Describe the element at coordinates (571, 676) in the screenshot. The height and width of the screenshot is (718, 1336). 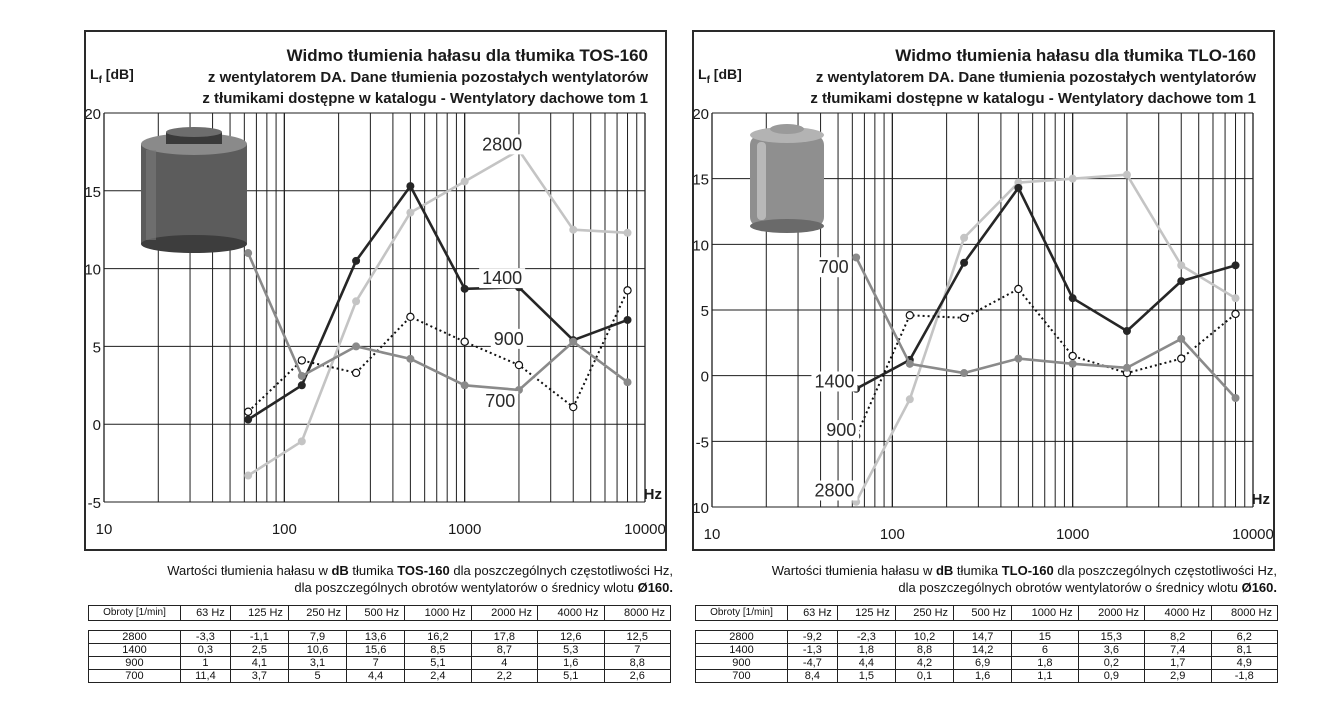
I see `value-cell: 5,1` at that location.